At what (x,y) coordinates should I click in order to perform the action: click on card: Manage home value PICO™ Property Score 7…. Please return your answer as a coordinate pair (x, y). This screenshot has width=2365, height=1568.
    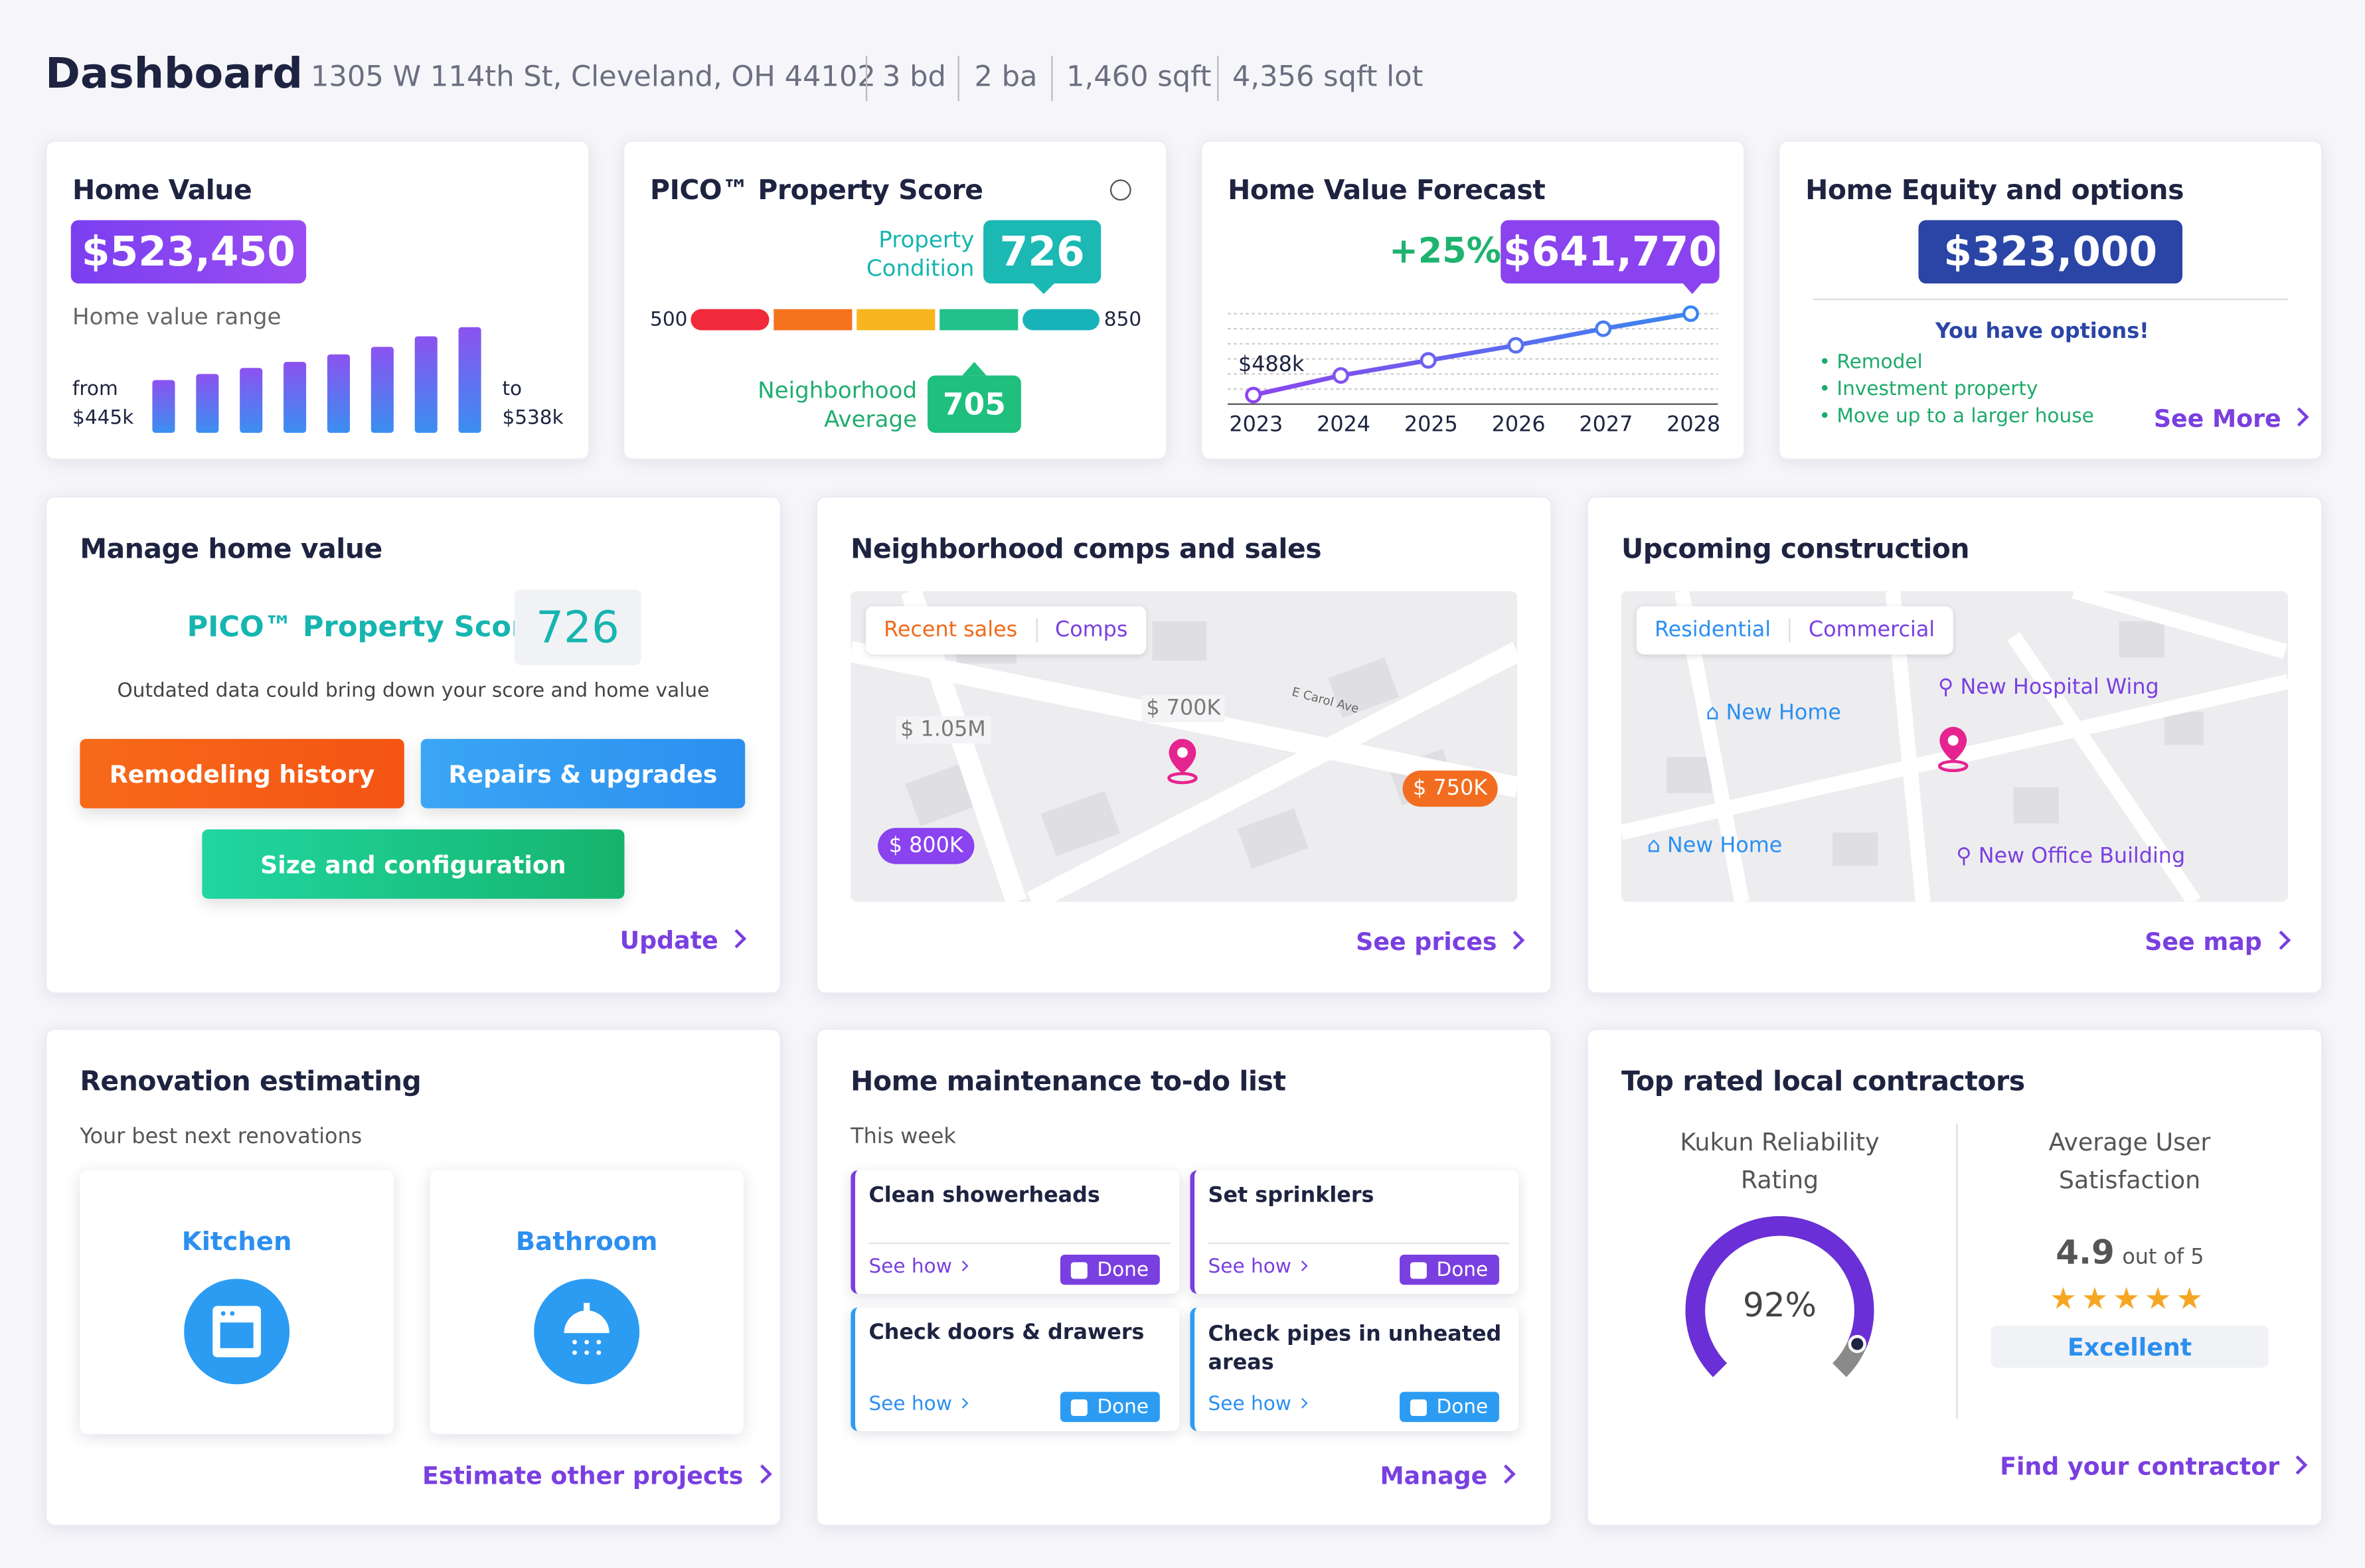
    Looking at the image, I should click on (413, 745).